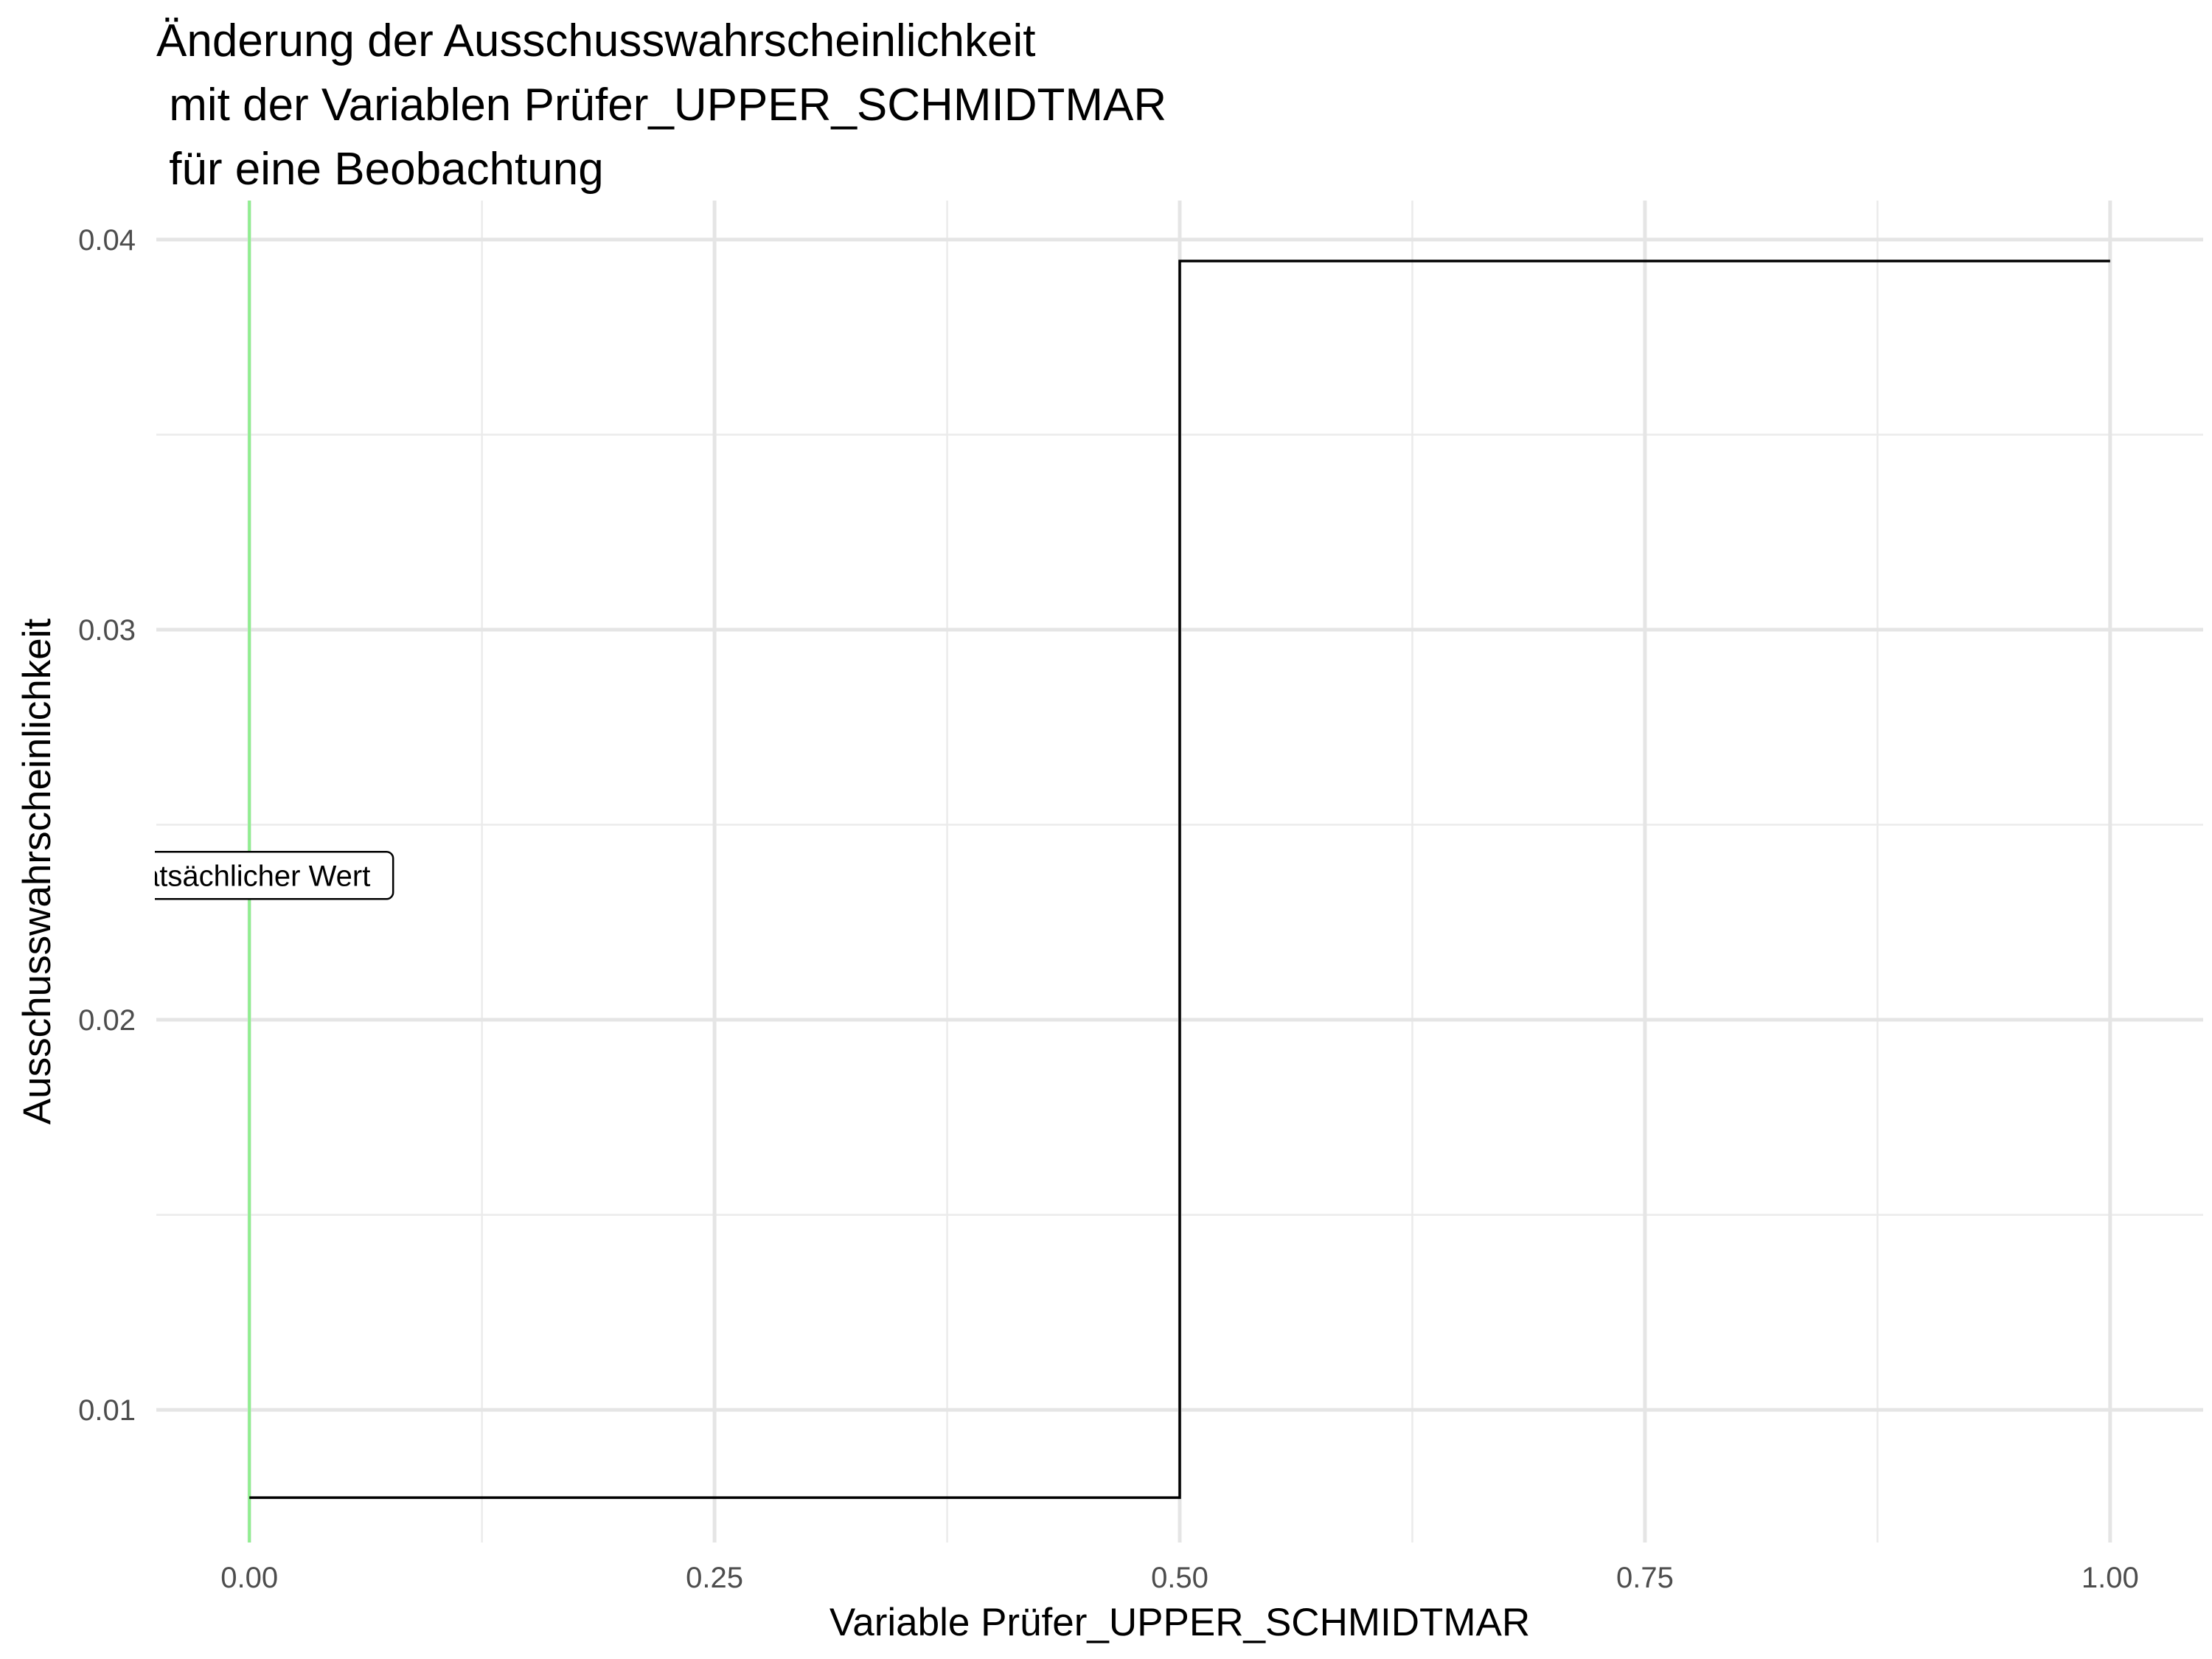 The image size is (2212, 1659). What do you see at coordinates (714, 1578) in the screenshot?
I see `x-tick-label: 0.25` at bounding box center [714, 1578].